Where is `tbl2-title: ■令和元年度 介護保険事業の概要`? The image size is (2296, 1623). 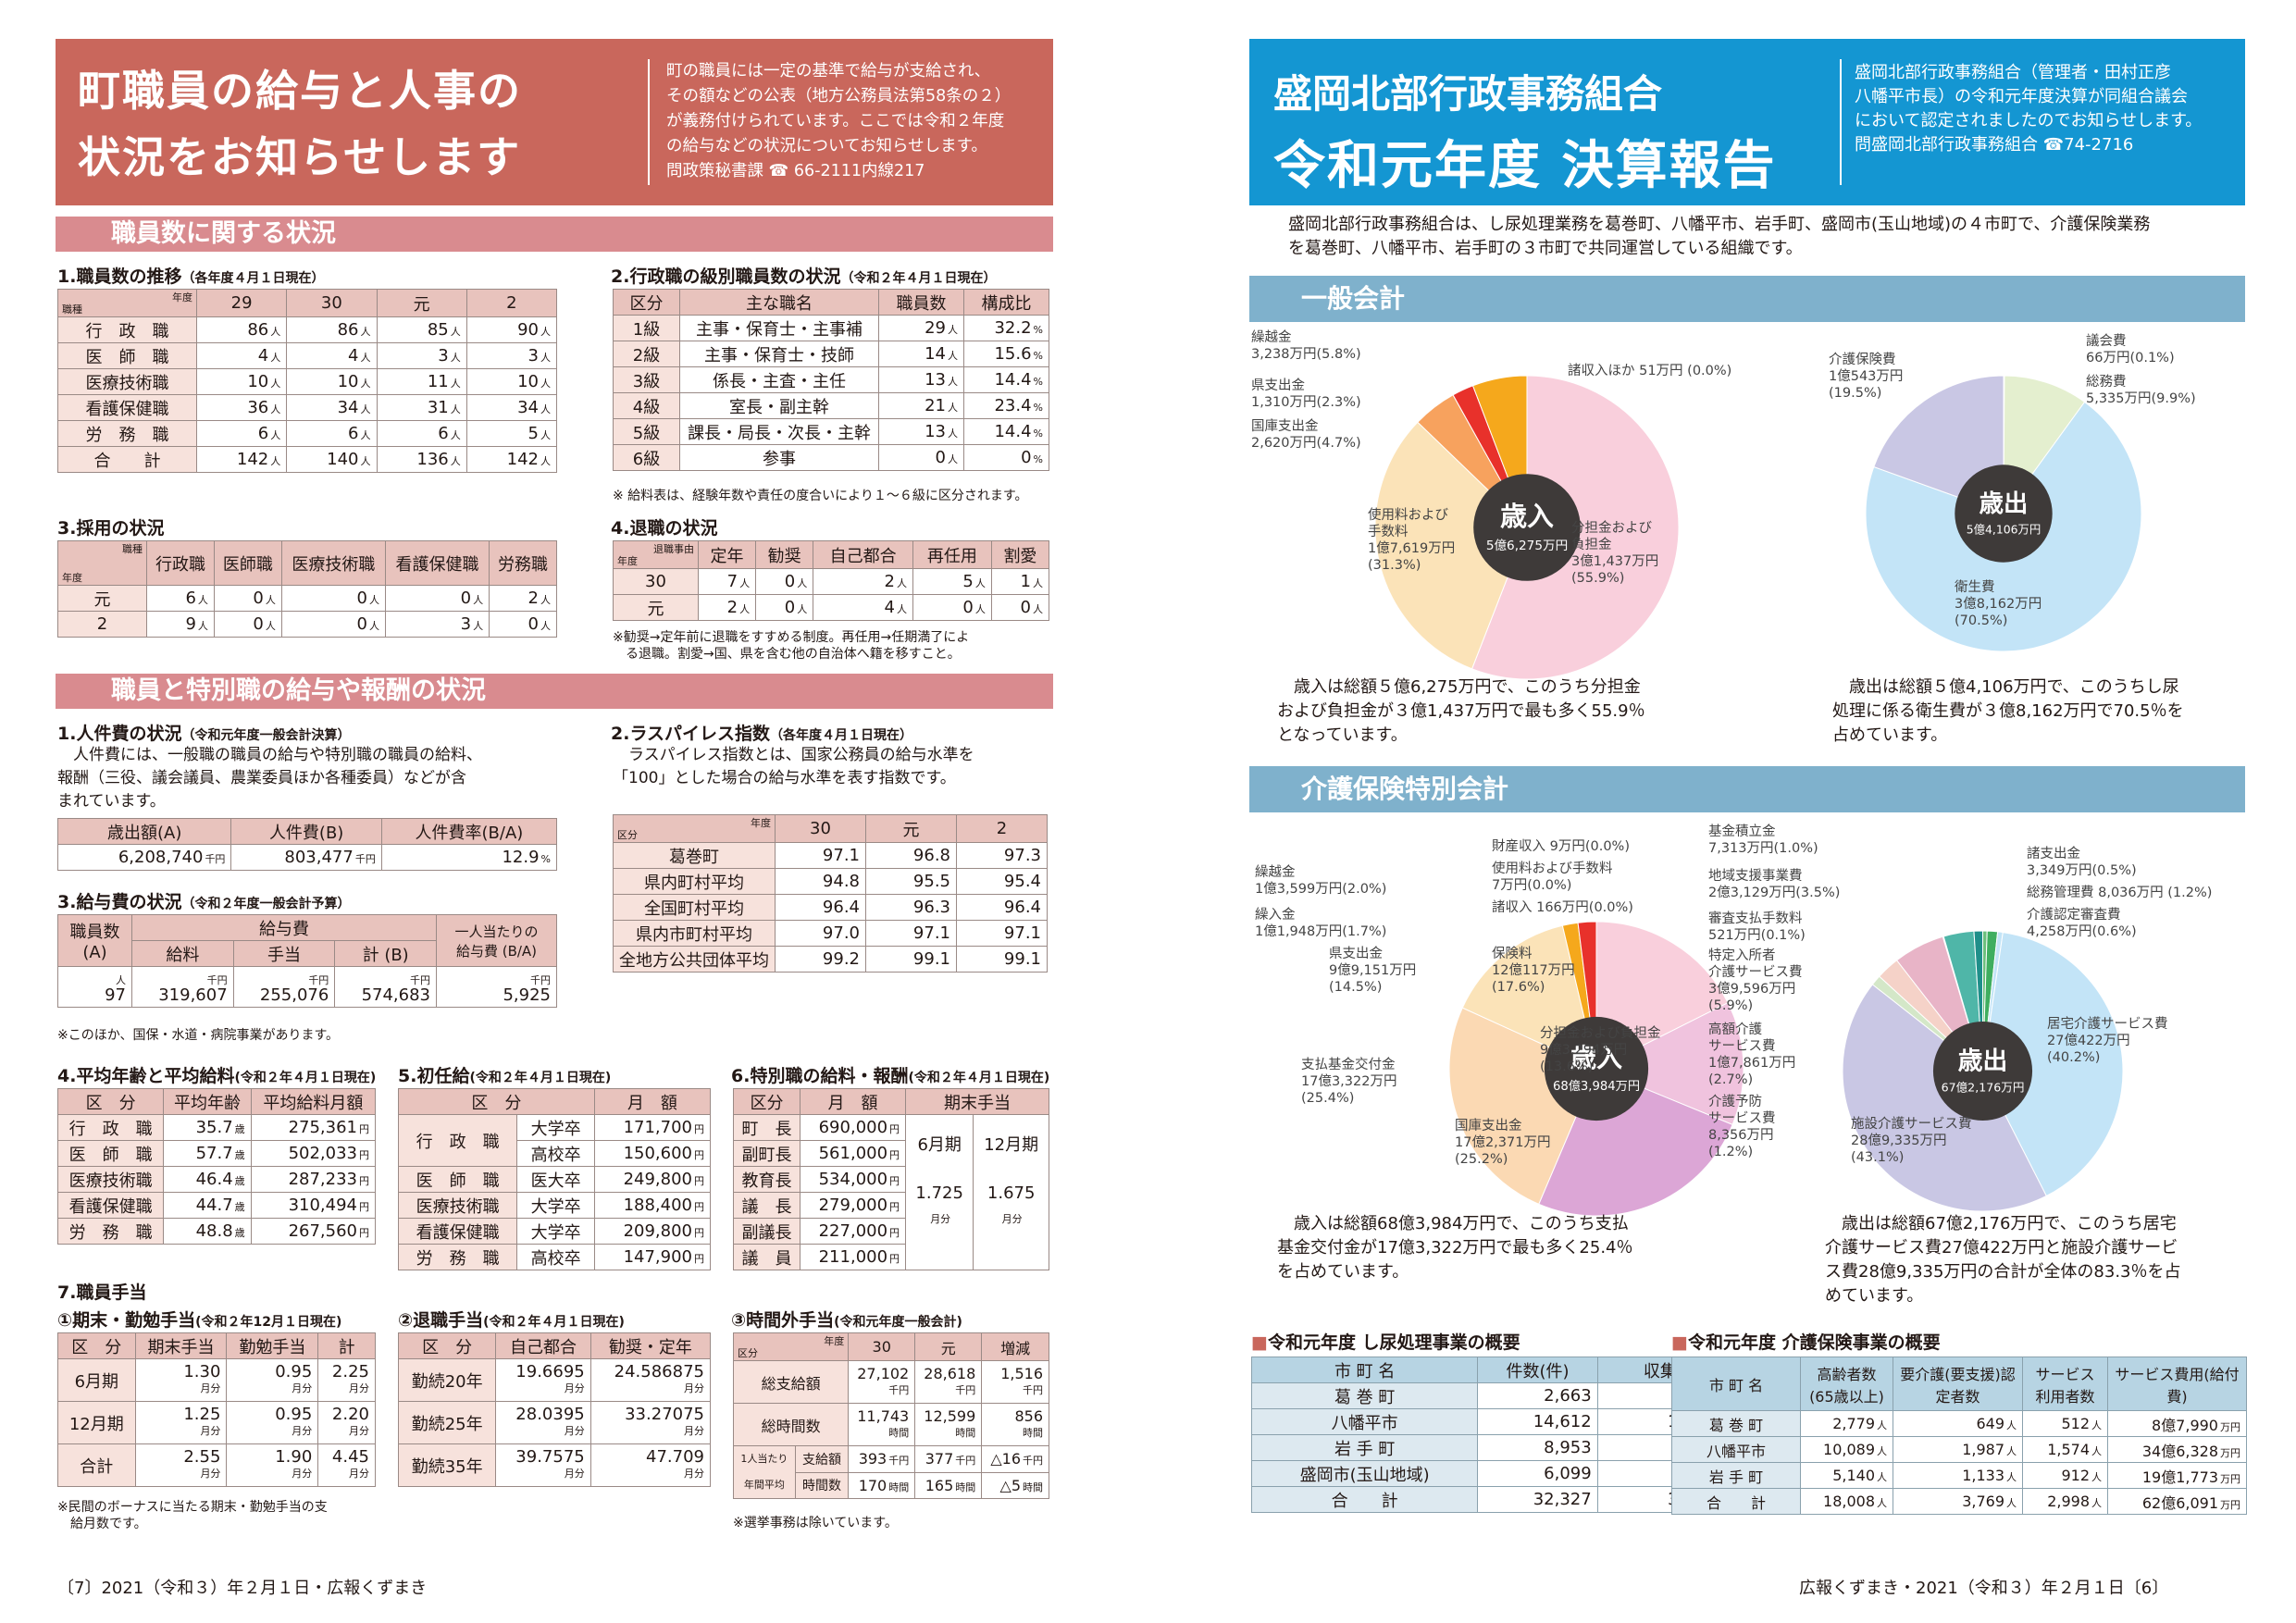
tbl2-title: ■令和元年度 介護保険事業の概要 is located at coordinates (1806, 1342).